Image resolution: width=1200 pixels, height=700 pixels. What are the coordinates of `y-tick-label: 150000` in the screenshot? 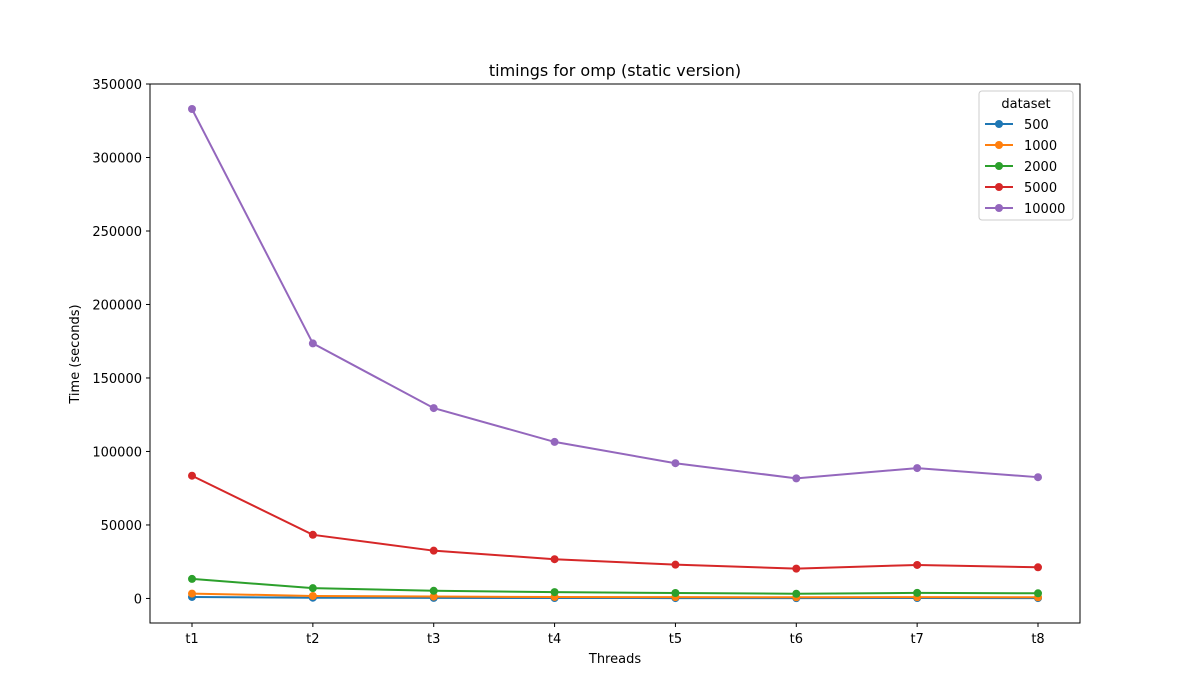 It's located at (117, 379).